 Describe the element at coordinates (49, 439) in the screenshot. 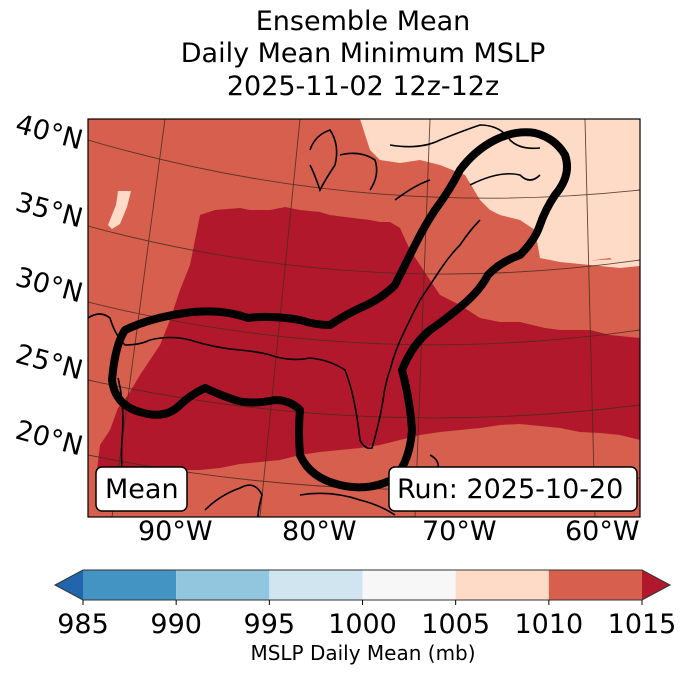

I see `lat-tick-label: 20°N` at that location.